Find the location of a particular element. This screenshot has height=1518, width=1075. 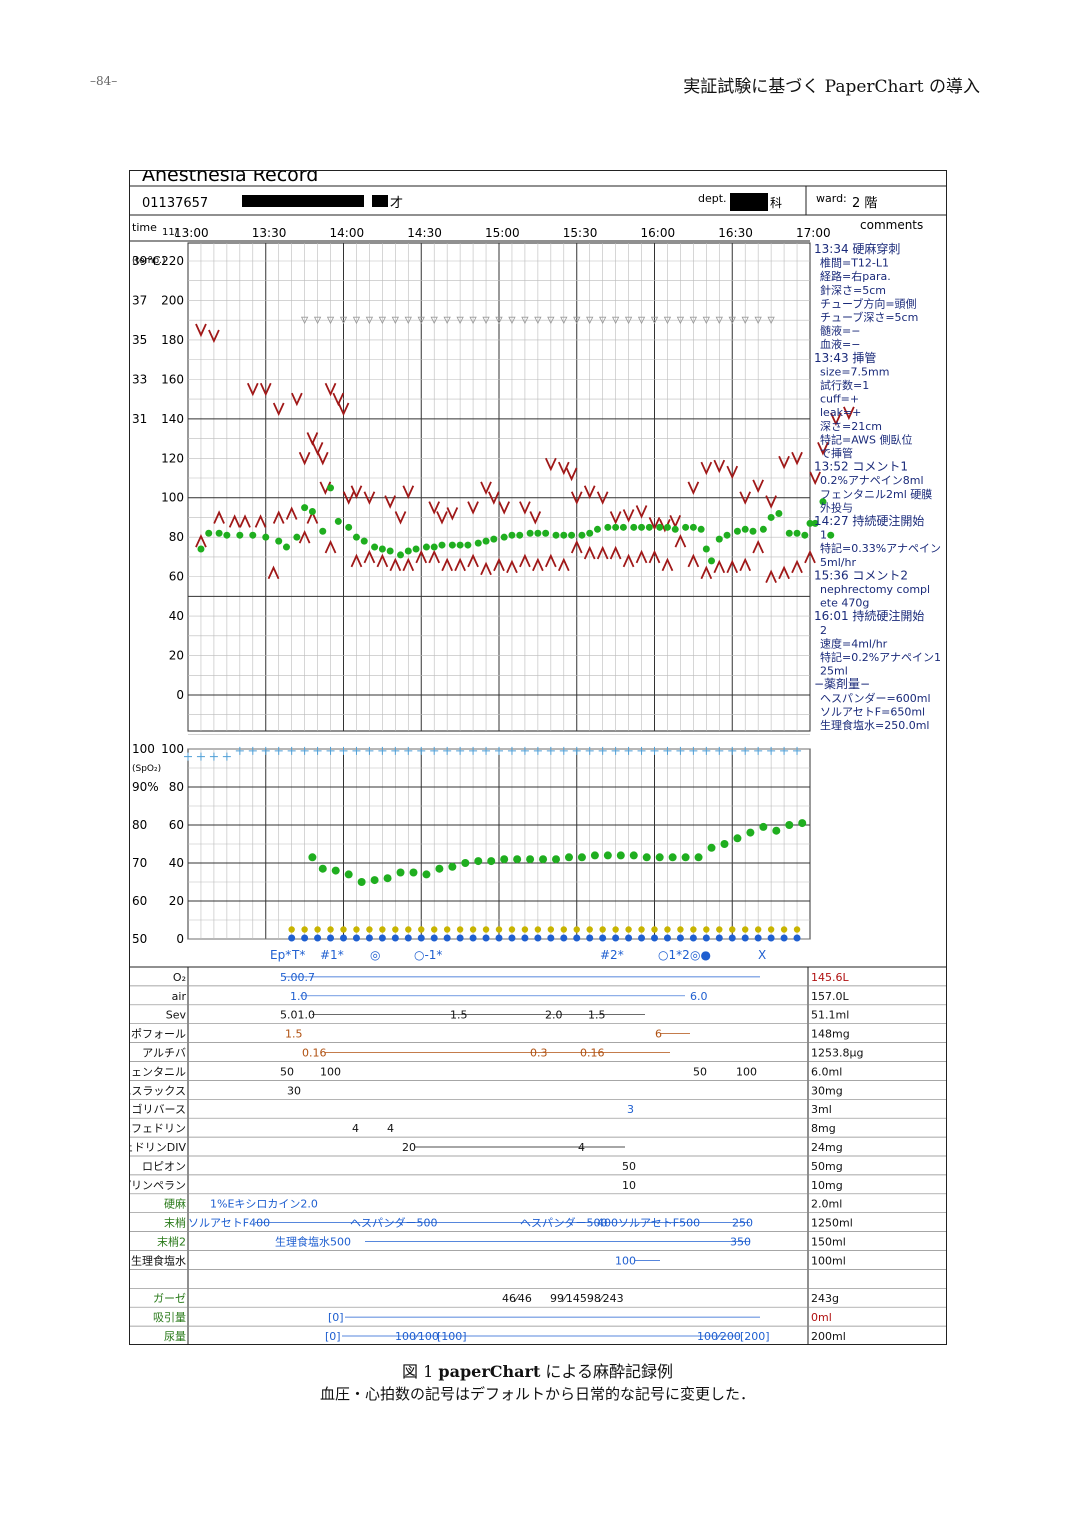

dose-value: 250 is located at coordinates (742, 1223).